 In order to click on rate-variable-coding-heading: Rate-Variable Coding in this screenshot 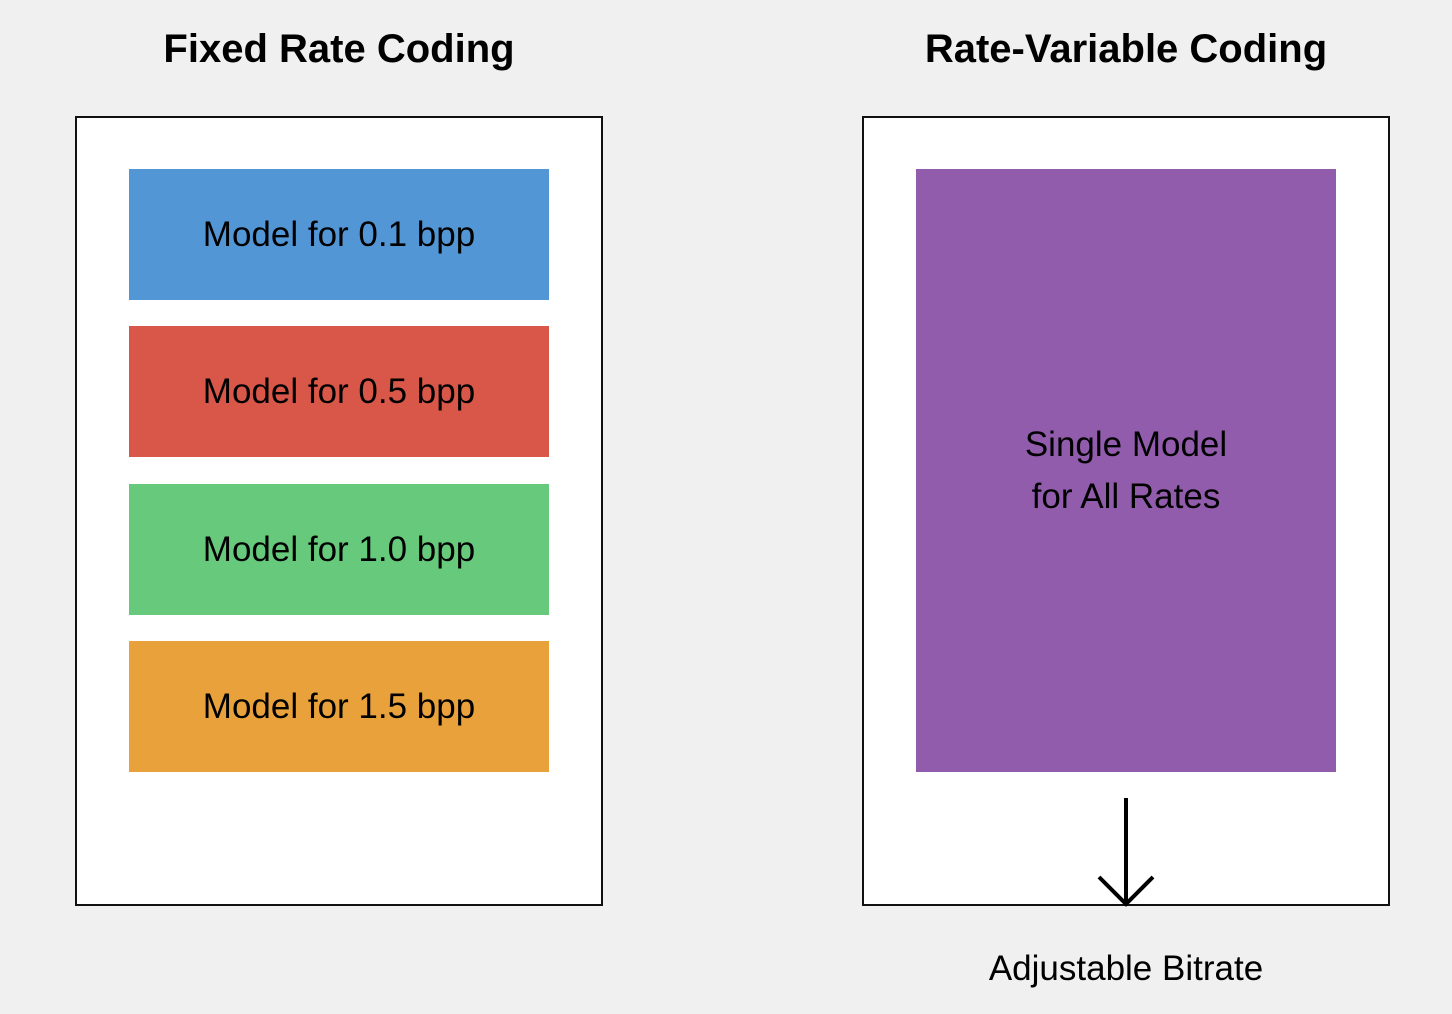, I will do `click(1126, 49)`.